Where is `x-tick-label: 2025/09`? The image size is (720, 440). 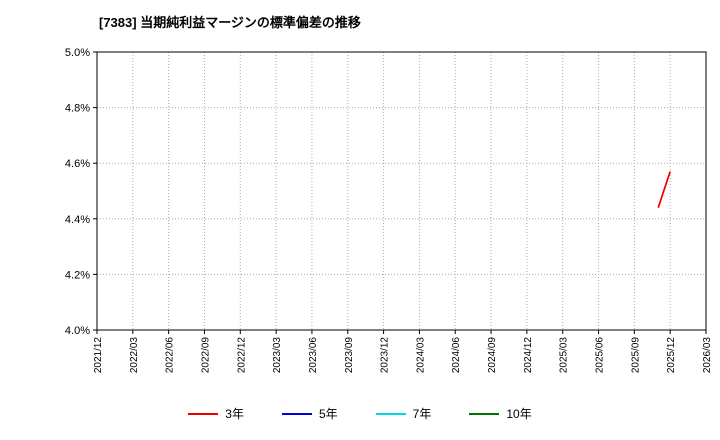 x-tick-label: 2025/09 is located at coordinates (635, 355).